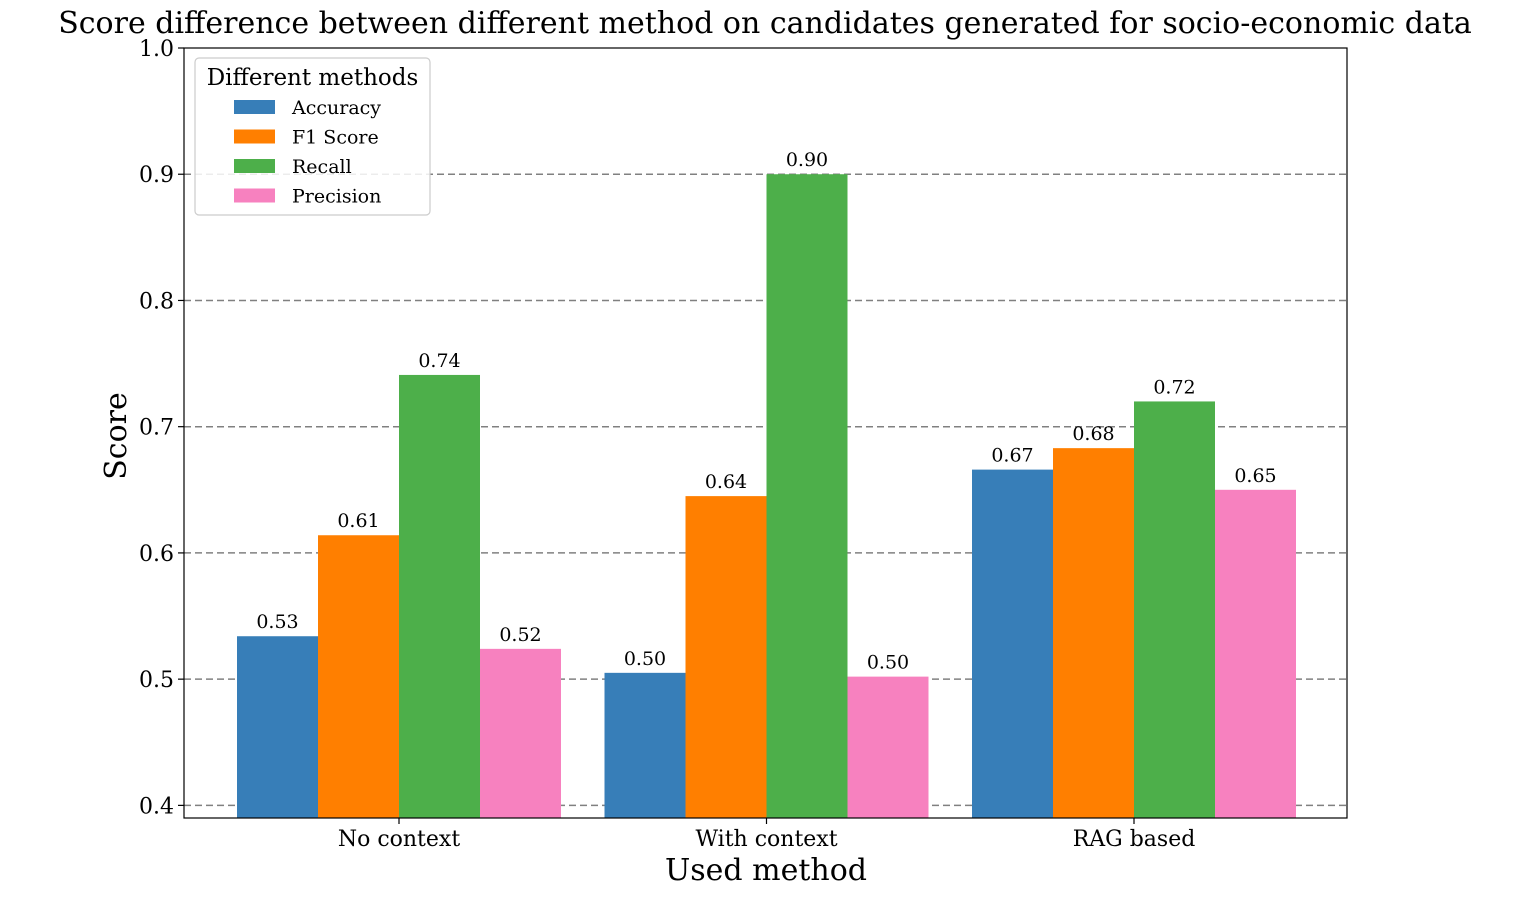 The width and height of the screenshot is (1530, 897). Describe the element at coordinates (156, 680) in the screenshot. I see `y-tick-label: 0.5` at that location.